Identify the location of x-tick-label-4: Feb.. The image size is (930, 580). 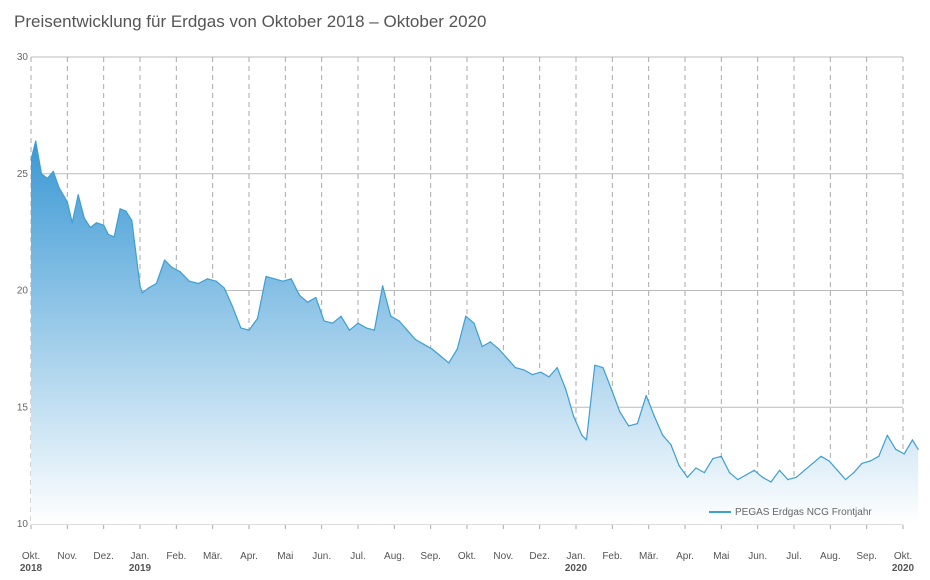
(176, 556).